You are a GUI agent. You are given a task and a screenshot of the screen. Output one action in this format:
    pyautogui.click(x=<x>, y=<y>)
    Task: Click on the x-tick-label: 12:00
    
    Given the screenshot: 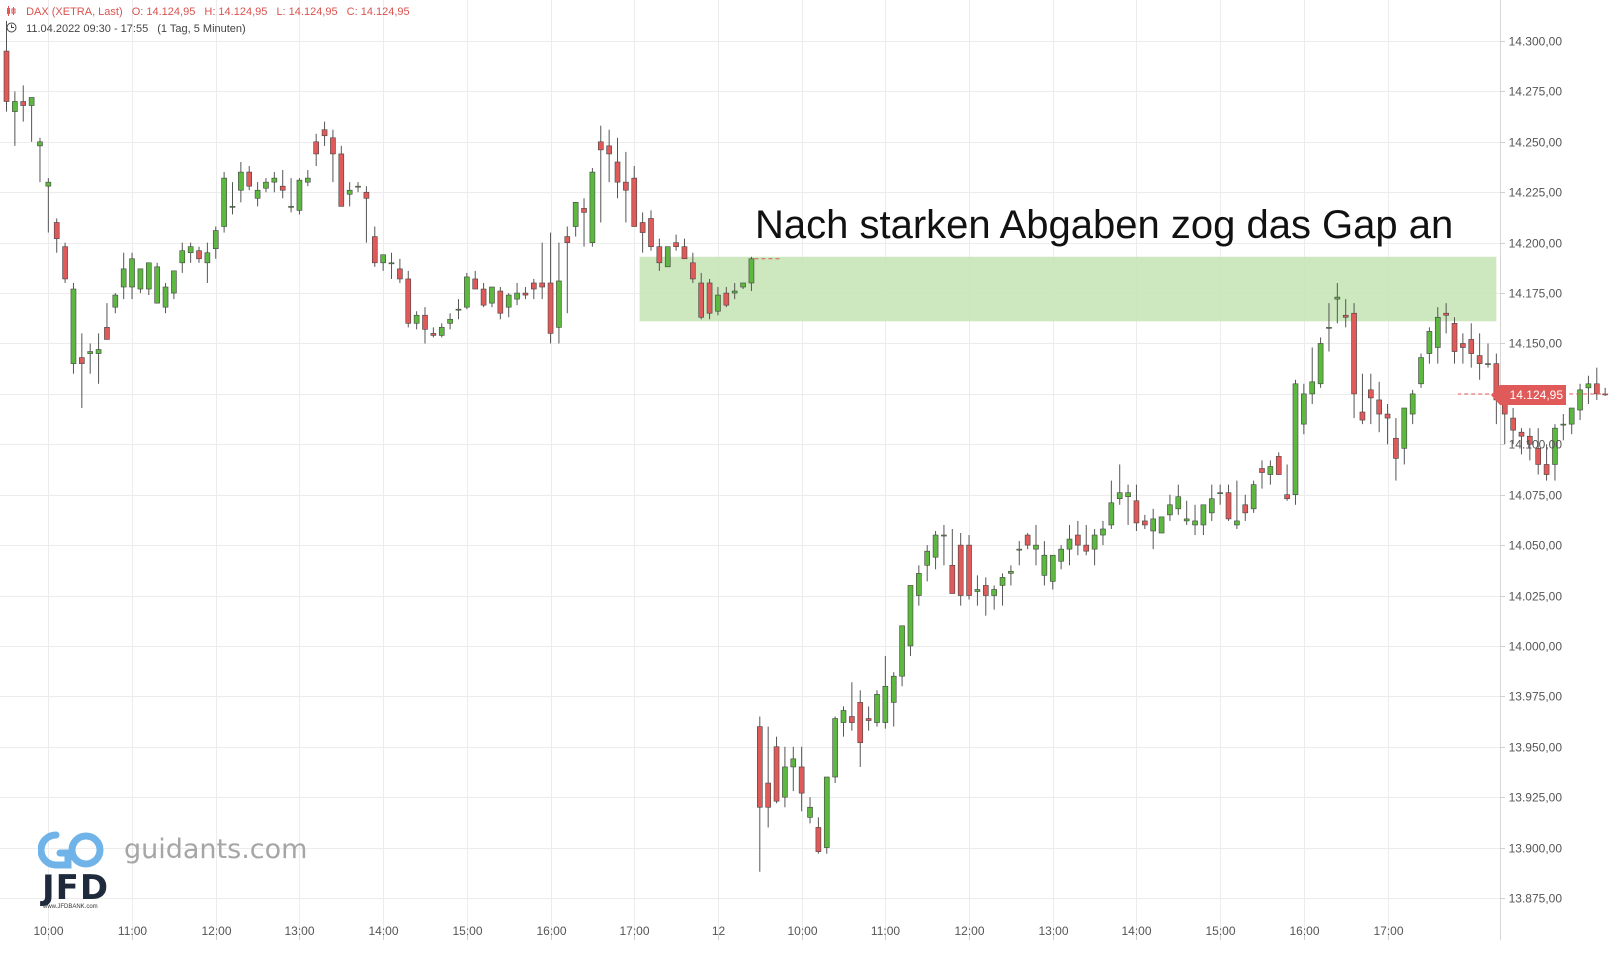 What is the action you would take?
    pyautogui.click(x=969, y=931)
    